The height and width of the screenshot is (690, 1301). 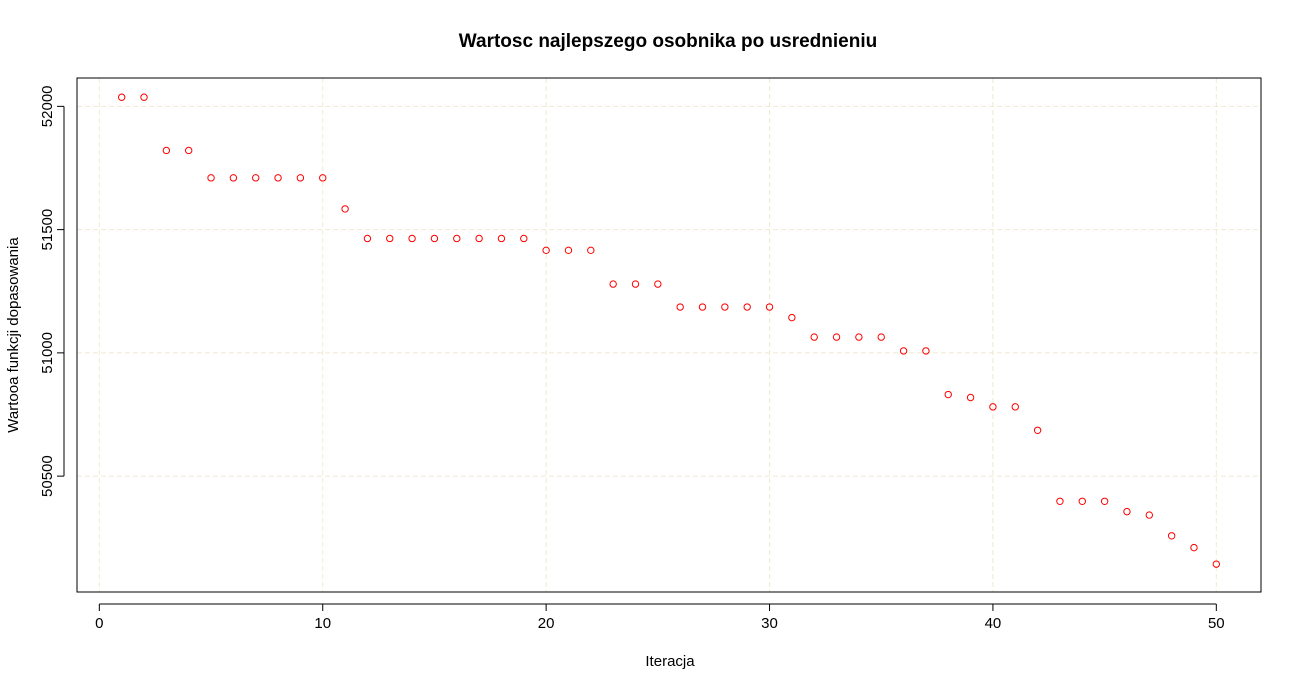 I want to click on x-axis-label: Iteracja, so click(x=670, y=661).